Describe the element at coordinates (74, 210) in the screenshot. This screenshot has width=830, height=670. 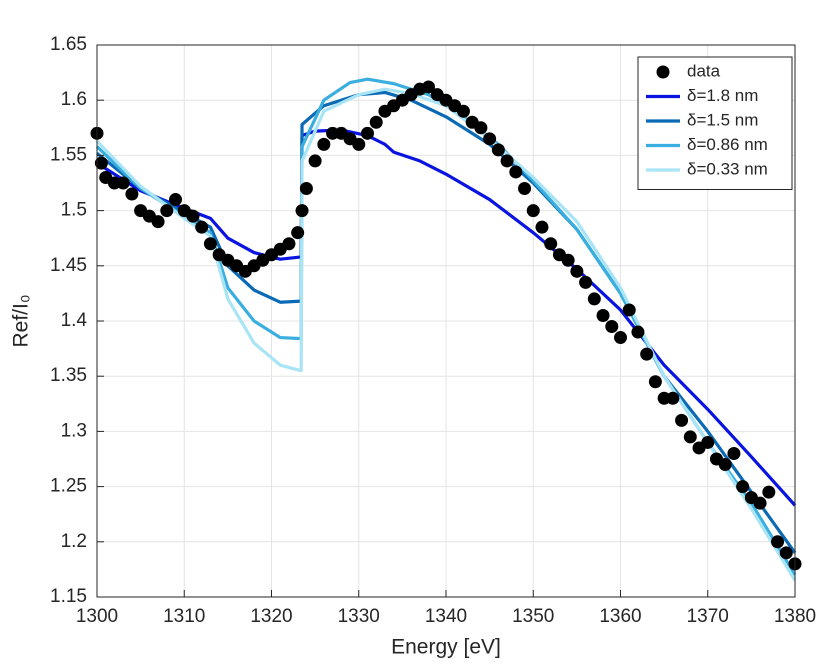
I see `y-tick-label: 1.5` at that location.